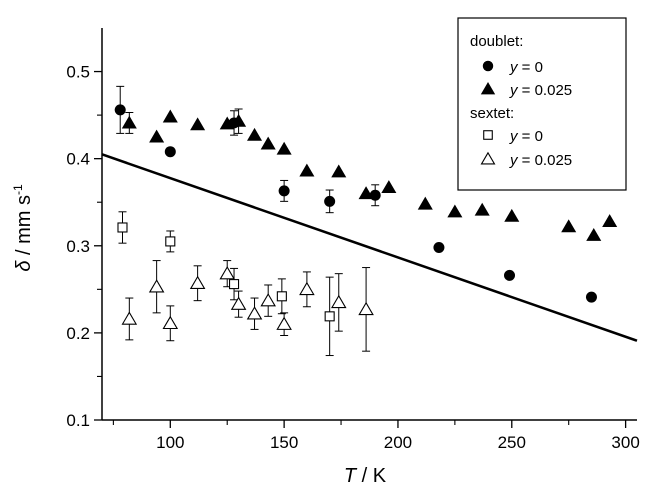  What do you see at coordinates (18, 189) in the screenshot?
I see `y-axis-unit-exponent: -1` at bounding box center [18, 189].